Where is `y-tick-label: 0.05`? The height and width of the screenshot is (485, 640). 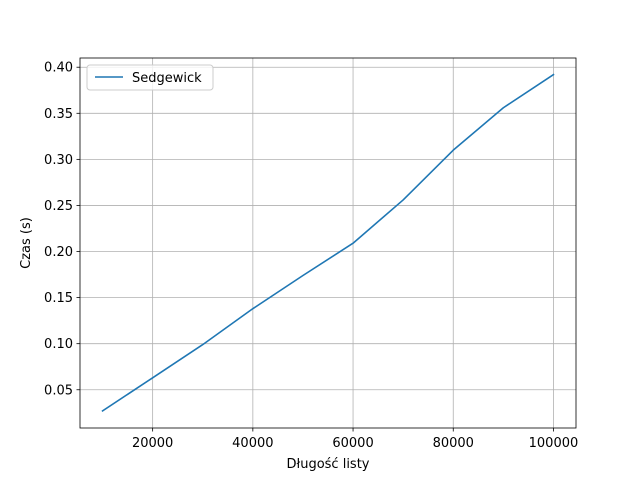
y-tick-label: 0.05 is located at coordinates (58, 390).